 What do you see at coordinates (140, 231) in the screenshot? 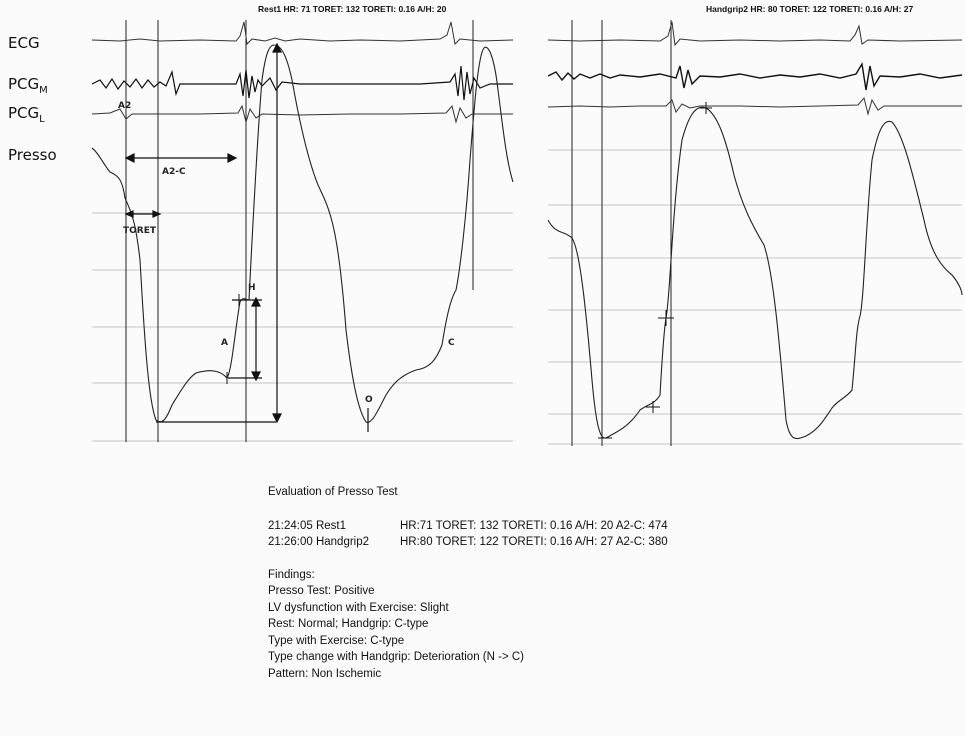
I see `toret-label: TORET` at bounding box center [140, 231].